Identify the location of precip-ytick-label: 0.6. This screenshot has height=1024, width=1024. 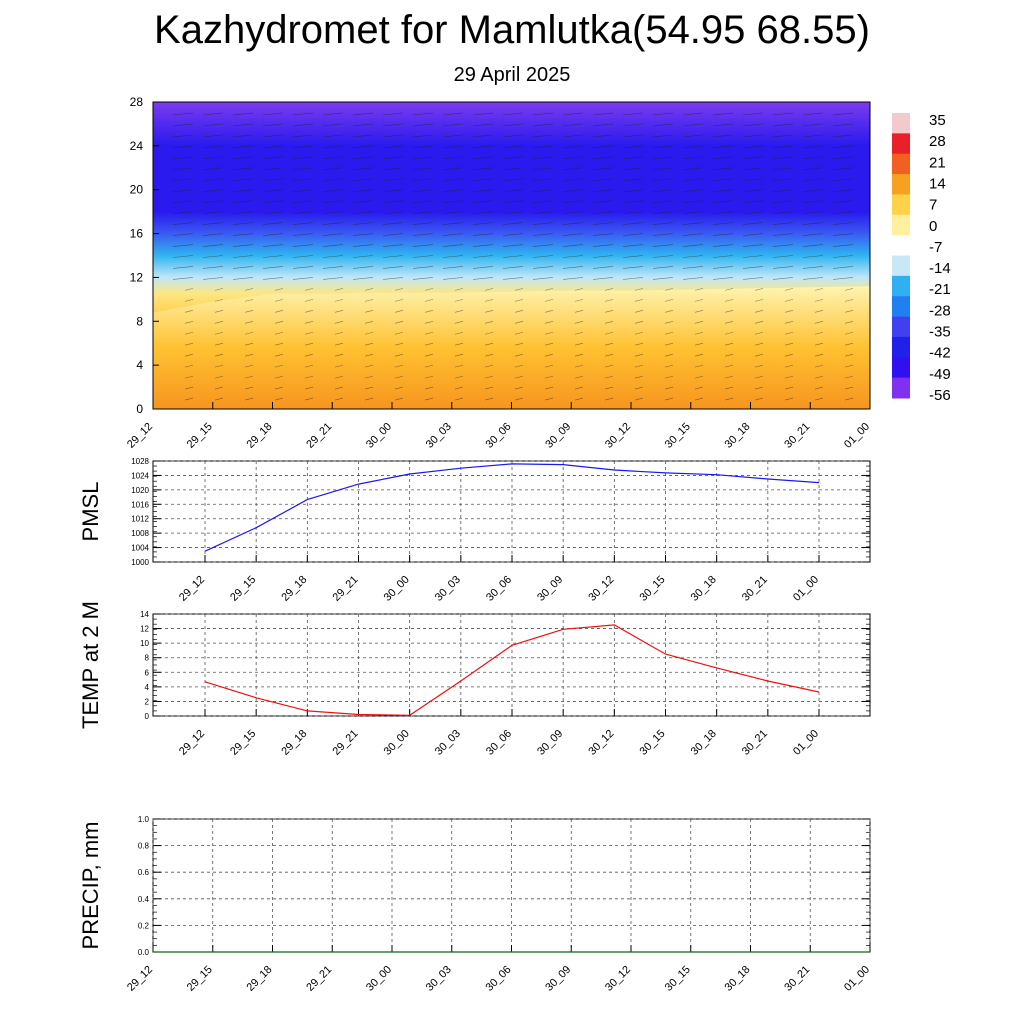
(144, 872).